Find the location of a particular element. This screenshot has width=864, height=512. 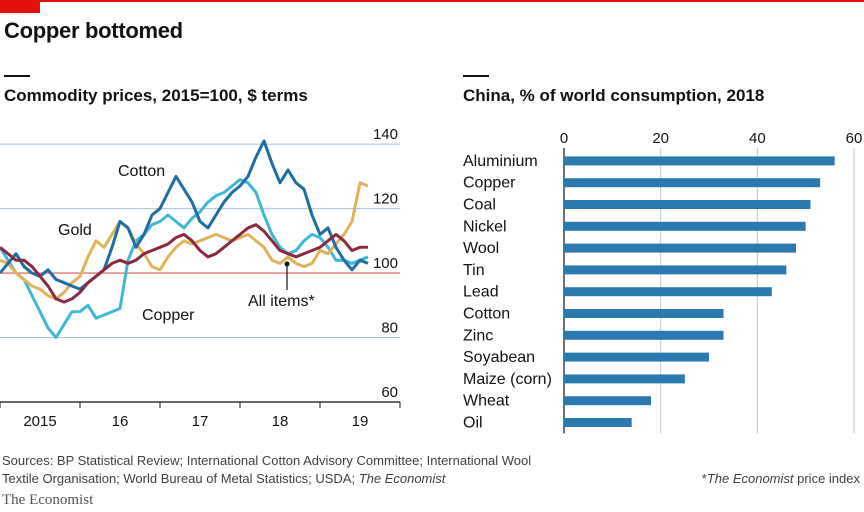

annotation-allitems: All items* is located at coordinates (281, 301).